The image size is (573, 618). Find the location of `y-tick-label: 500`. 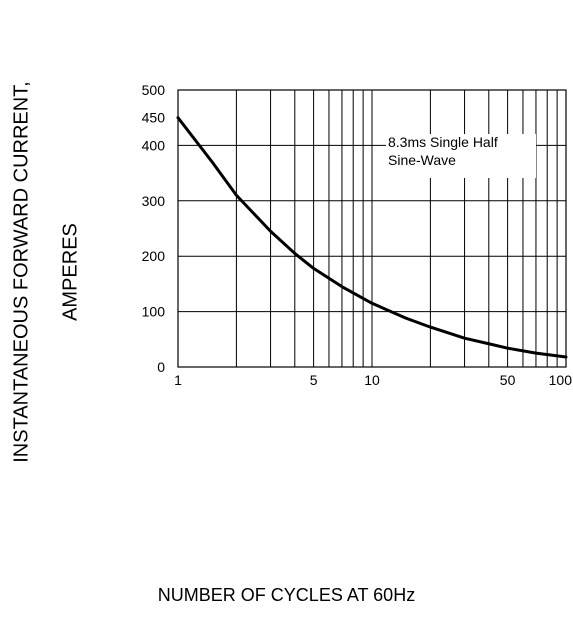

y-tick-label: 500 is located at coordinates (154, 90).